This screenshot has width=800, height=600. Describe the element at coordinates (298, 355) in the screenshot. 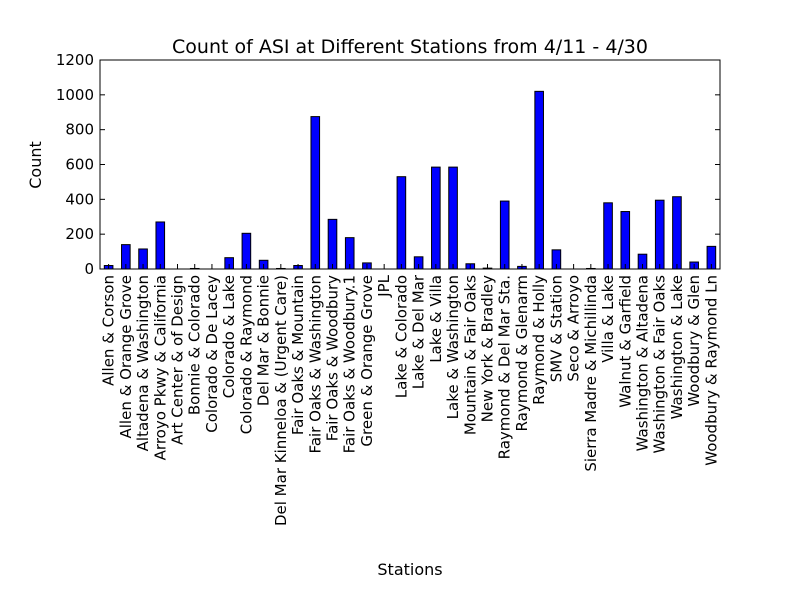

I see `x-tick-label: Fair Oaks & Mountain` at that location.